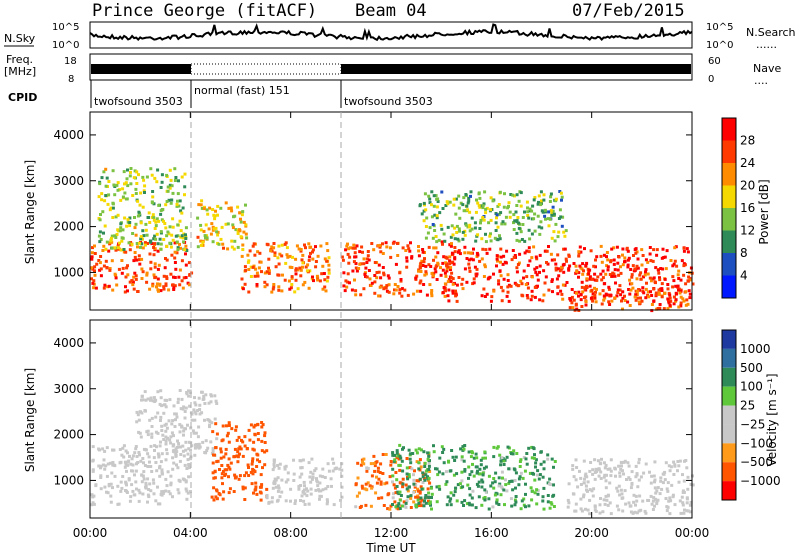 This screenshot has width=800, height=554. Describe the element at coordinates (764, 211) in the screenshot. I see `power-colorbar-label: Power [dB]` at that location.